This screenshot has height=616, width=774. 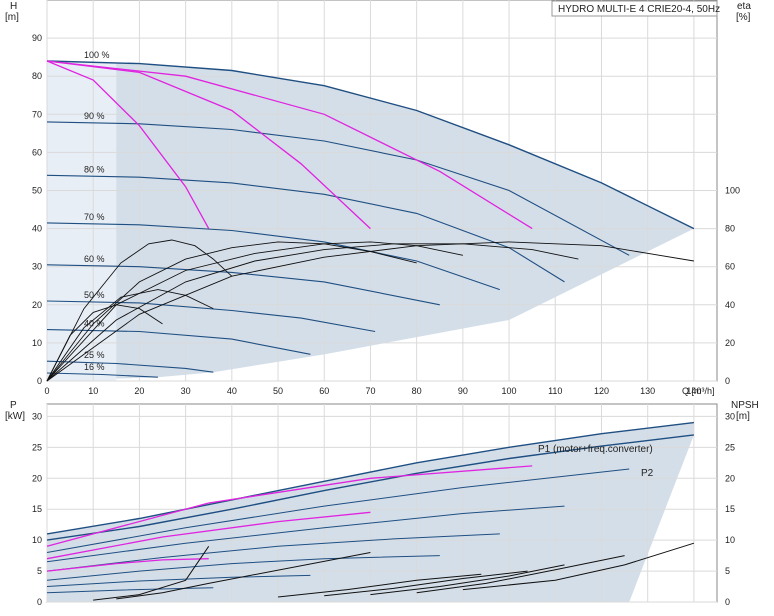 What do you see at coordinates (732, 191) in the screenshot?
I see `right-tick-label: 100` at bounding box center [732, 191].